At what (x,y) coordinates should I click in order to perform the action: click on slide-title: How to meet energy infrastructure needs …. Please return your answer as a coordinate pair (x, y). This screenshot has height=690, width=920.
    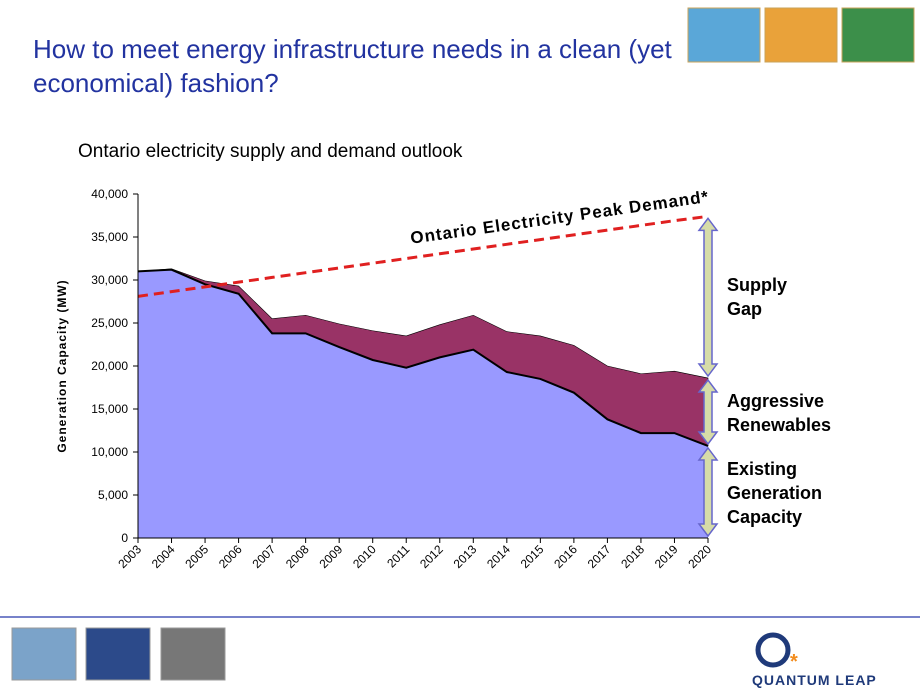
    Looking at the image, I should click on (352, 66).